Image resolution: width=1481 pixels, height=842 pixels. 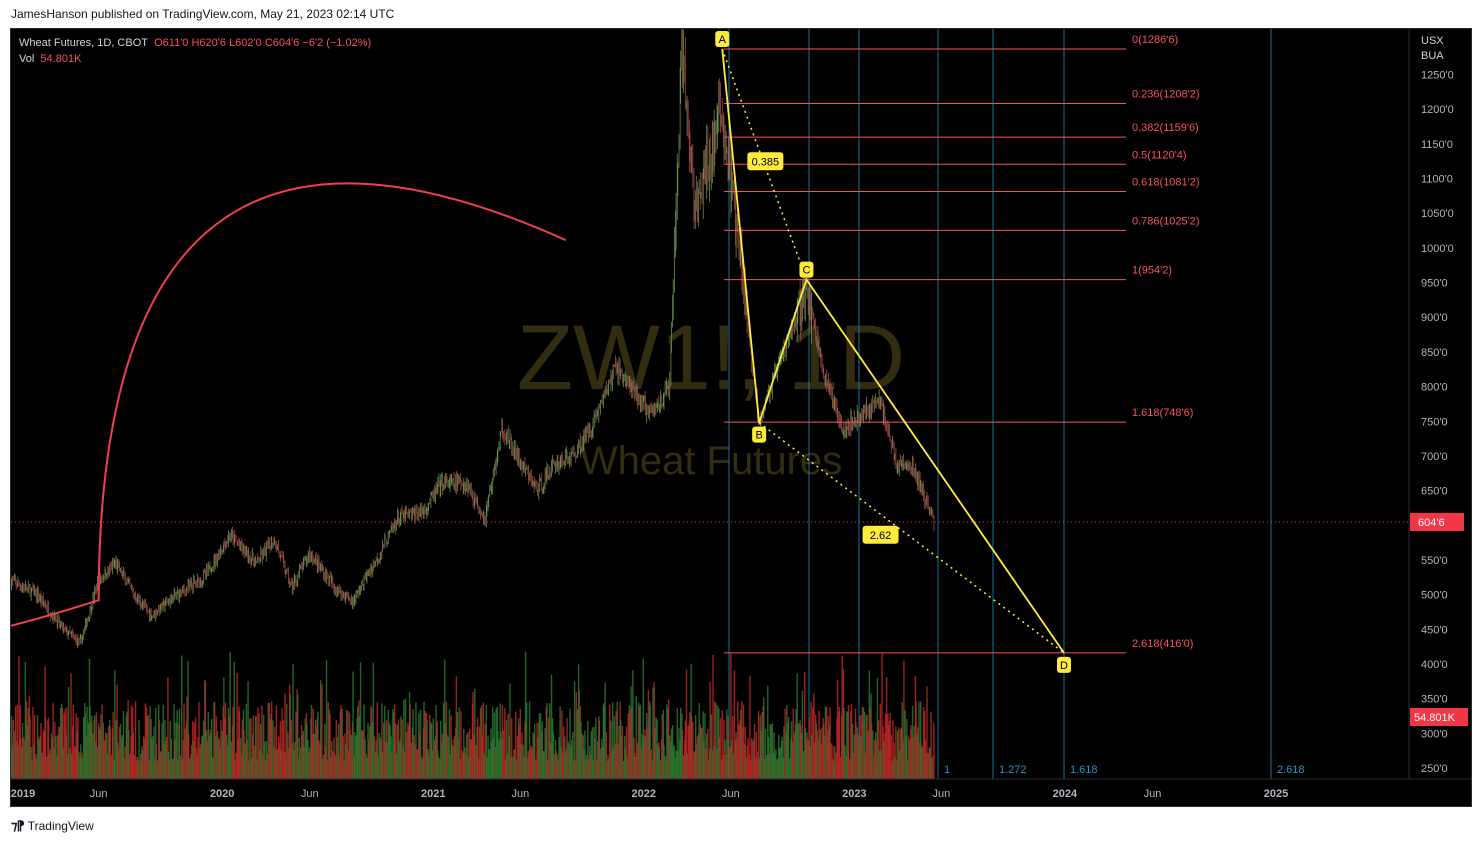 What do you see at coordinates (52, 826) in the screenshot?
I see `tradingview-logo: ⁊⁋ TradingView` at bounding box center [52, 826].